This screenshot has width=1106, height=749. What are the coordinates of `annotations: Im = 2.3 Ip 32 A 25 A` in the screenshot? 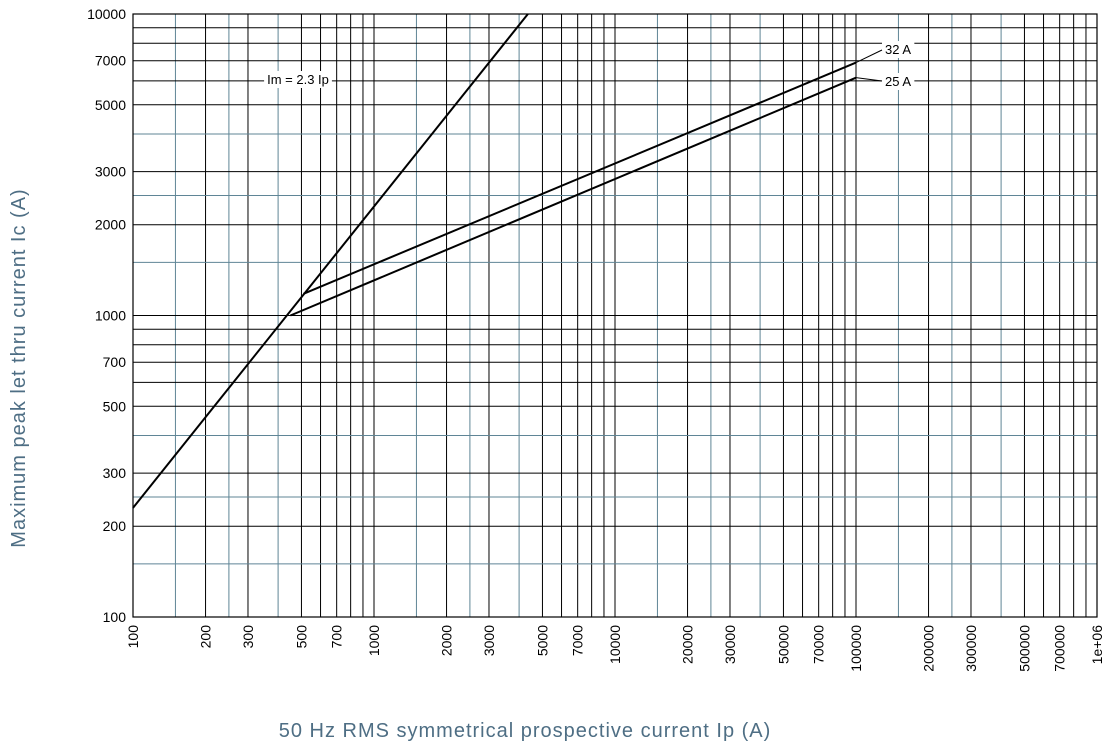 It's located at (589, 65).